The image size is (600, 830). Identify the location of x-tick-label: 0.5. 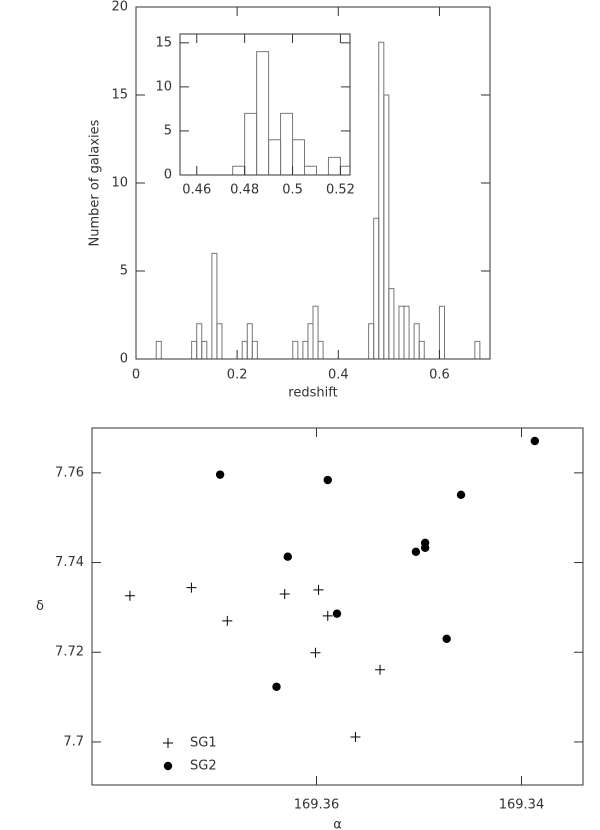
(292, 190).